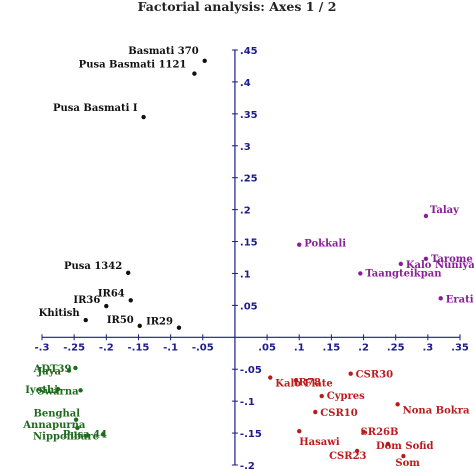  What do you see at coordinates (407, 463) in the screenshot?
I see `point-label-som: Som` at bounding box center [407, 463].